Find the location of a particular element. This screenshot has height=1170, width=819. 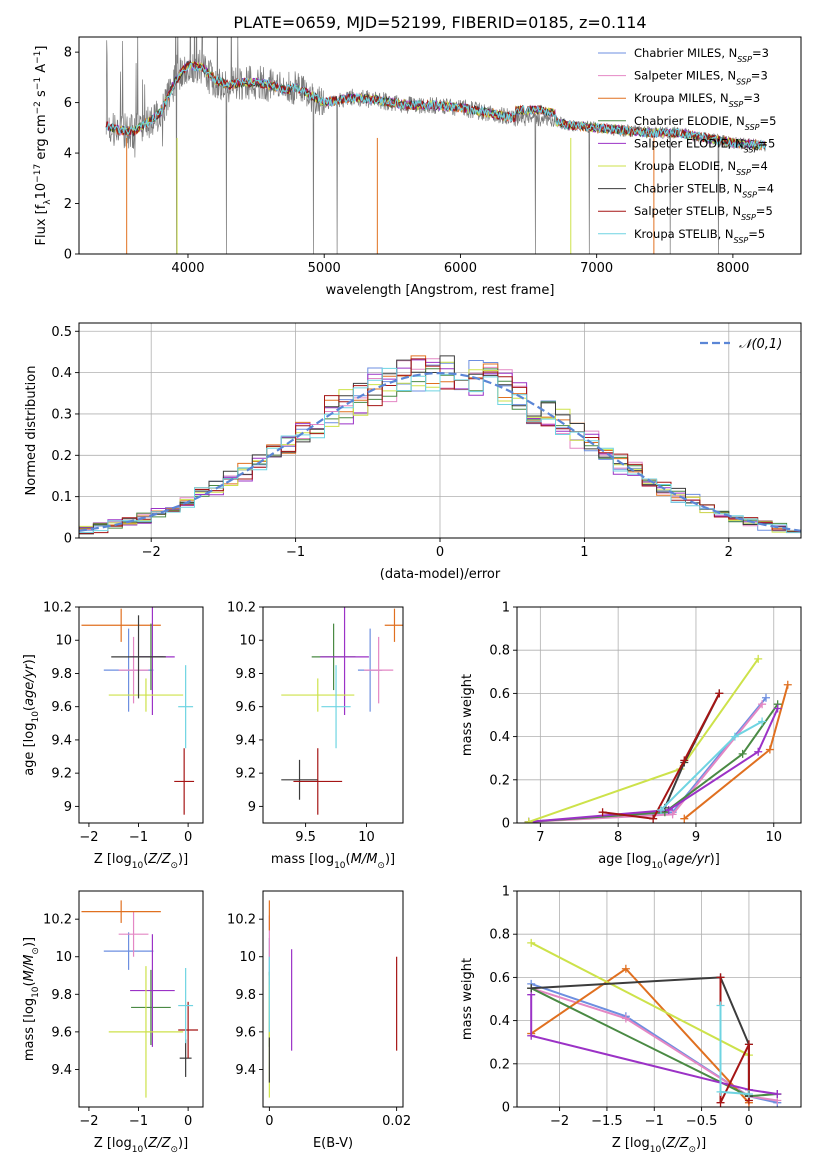

x-tick-label: −0.5 is located at coordinates (702, 1121).